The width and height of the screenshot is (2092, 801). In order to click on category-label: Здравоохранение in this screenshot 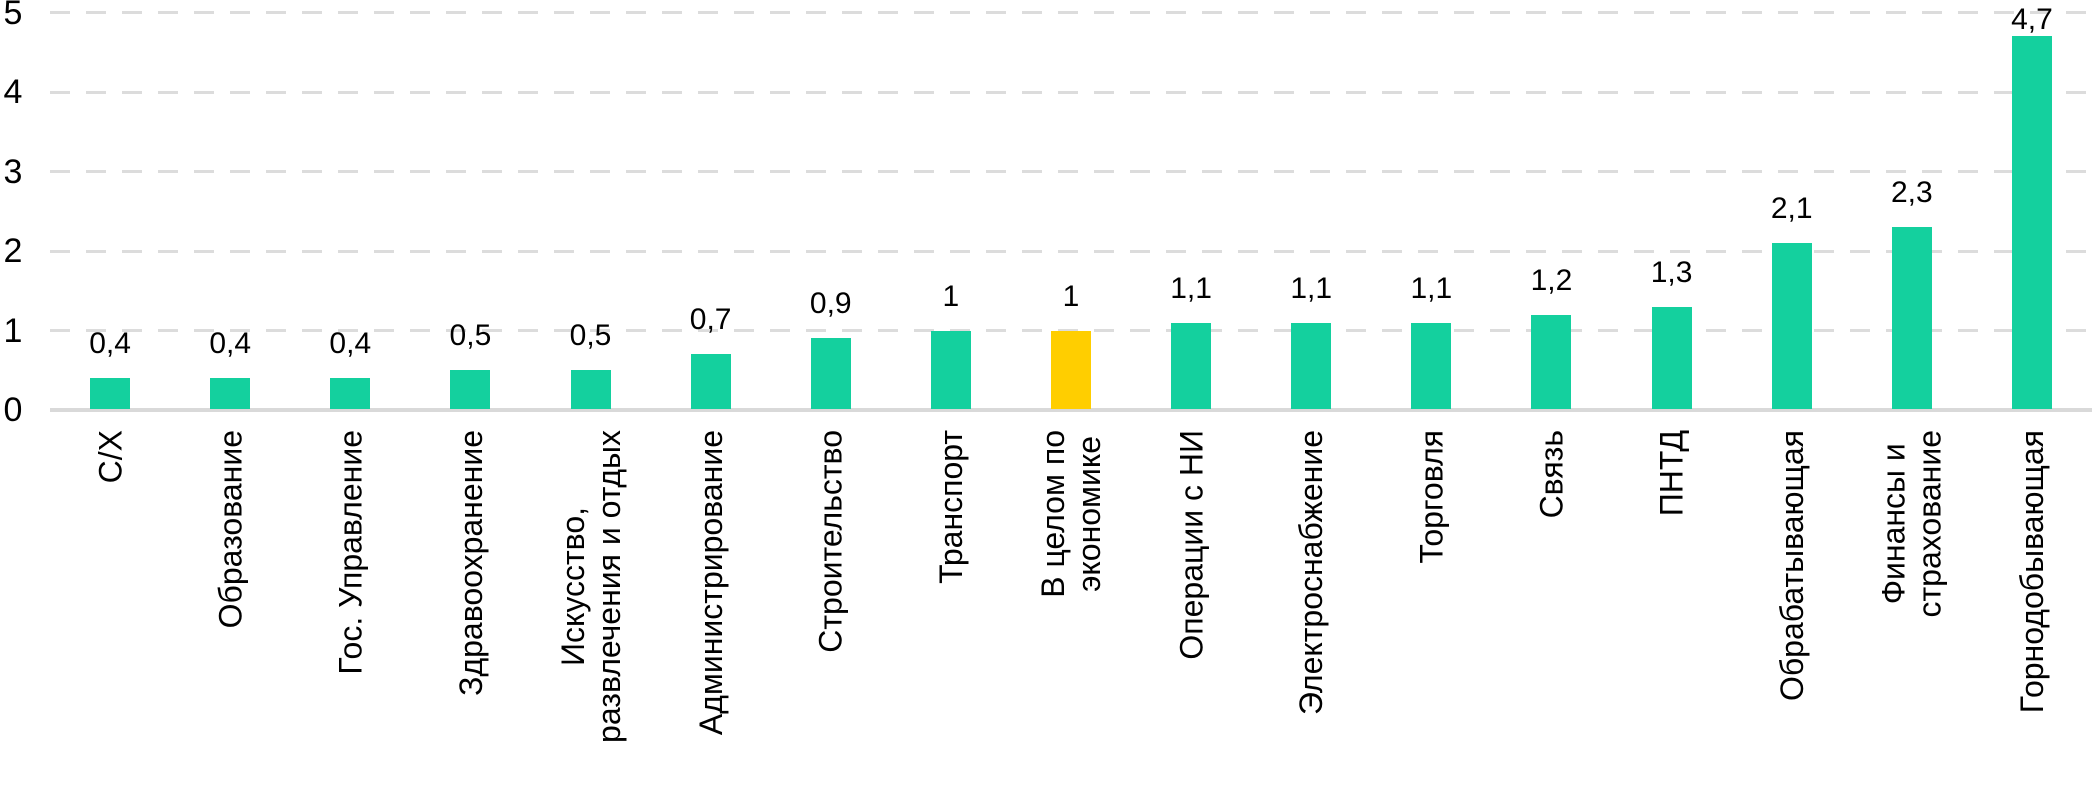, I will do `click(470, 563)`.